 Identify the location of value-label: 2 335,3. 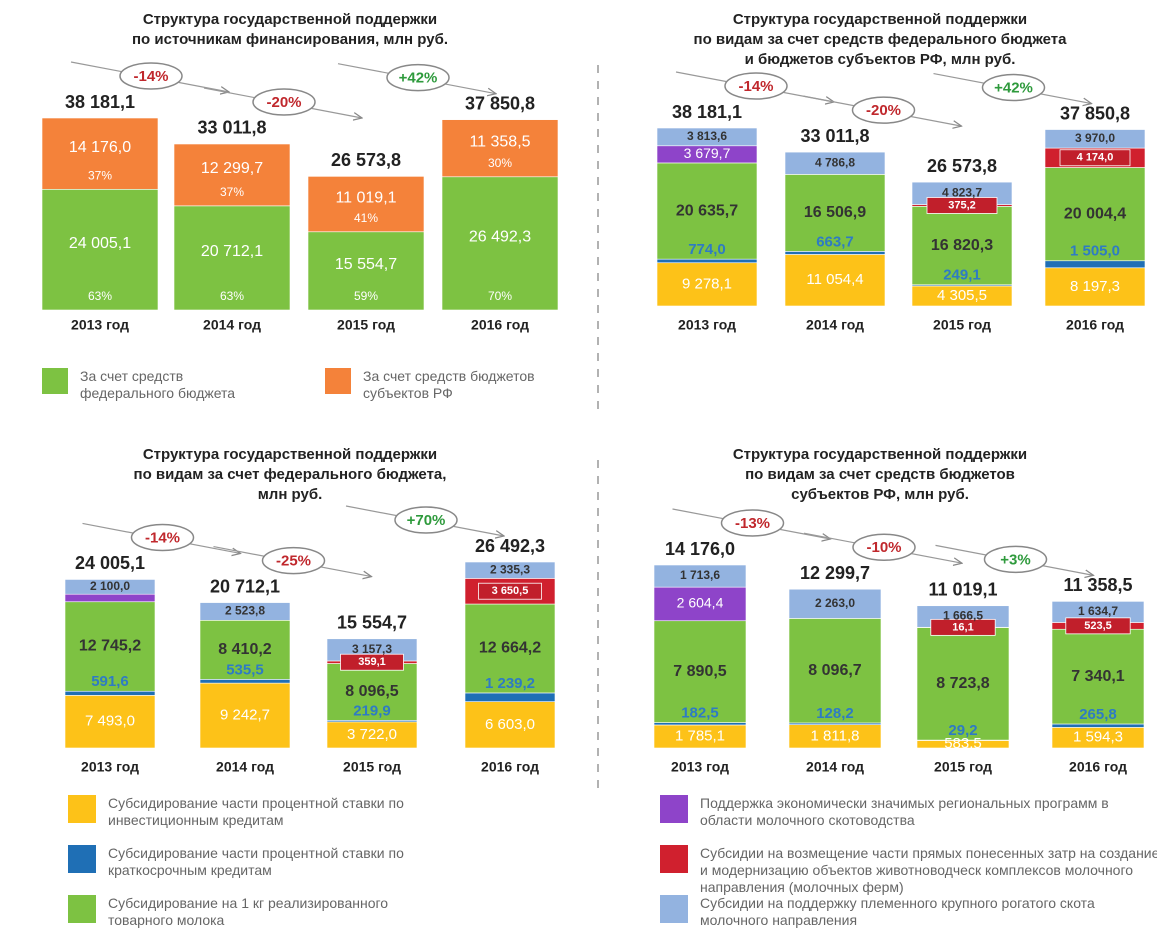
(510, 569).